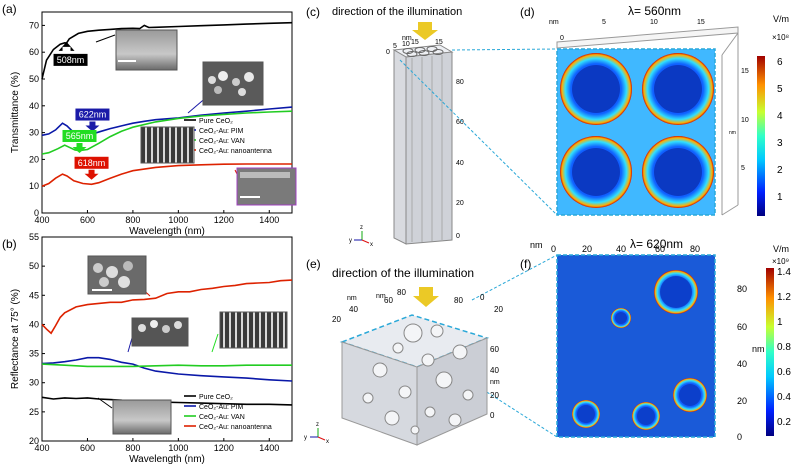 The height and width of the screenshot is (472, 800). What do you see at coordinates (780, 143) in the screenshot?
I see `colorbar-d-tick-3: 3` at bounding box center [780, 143].